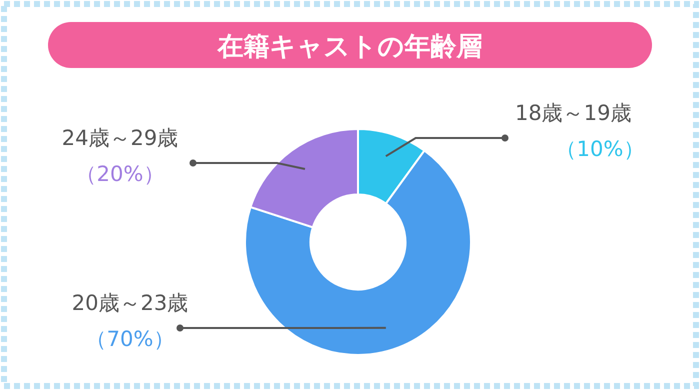 This screenshot has height=390, width=700. What do you see at coordinates (349, 47) in the screenshot?
I see `chart-title: 在籍キャストの年齢層` at bounding box center [349, 47].